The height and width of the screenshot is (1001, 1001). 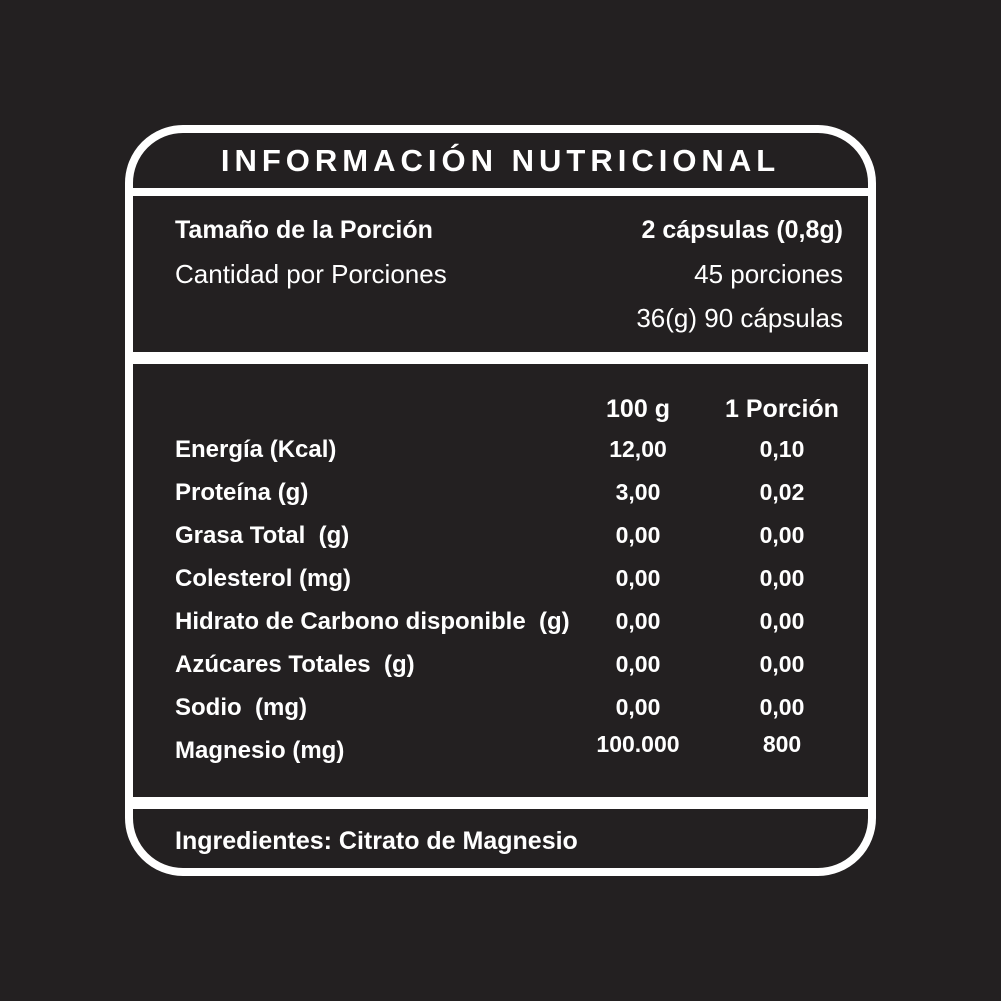 What do you see at coordinates (638, 449) in the screenshot?
I see `nutrient-per-100g: 12,00` at bounding box center [638, 449].